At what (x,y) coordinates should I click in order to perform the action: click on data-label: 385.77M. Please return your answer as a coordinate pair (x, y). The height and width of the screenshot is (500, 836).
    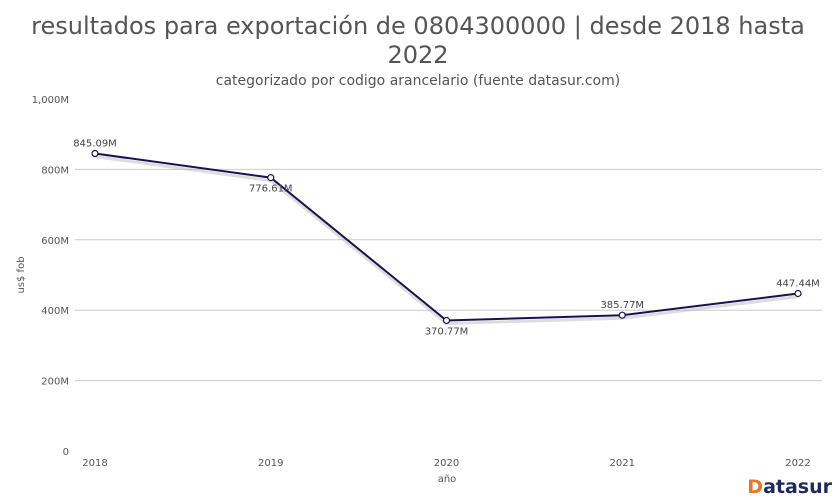
    Looking at the image, I should click on (622, 305).